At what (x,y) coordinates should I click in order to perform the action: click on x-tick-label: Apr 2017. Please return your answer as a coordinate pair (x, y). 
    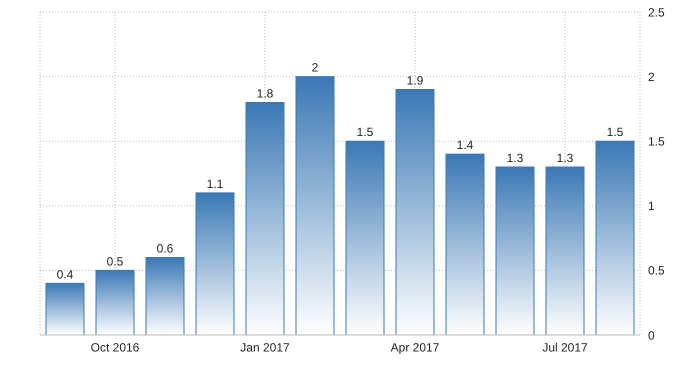
    Looking at the image, I should click on (415, 347).